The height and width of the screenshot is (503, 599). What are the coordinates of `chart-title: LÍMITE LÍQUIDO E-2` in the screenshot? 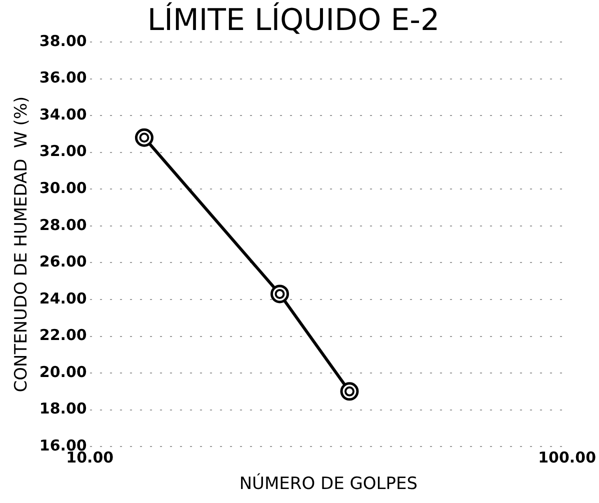 It's located at (293, 20).